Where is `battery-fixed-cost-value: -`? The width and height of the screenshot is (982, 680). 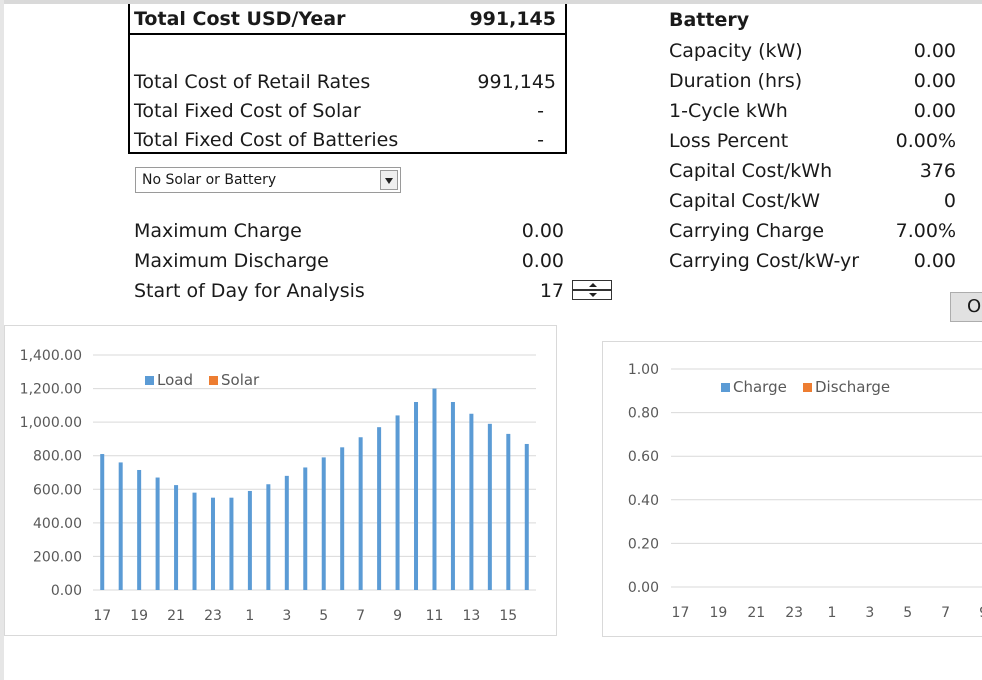 battery-fixed-cost-value: - is located at coordinates (540, 140).